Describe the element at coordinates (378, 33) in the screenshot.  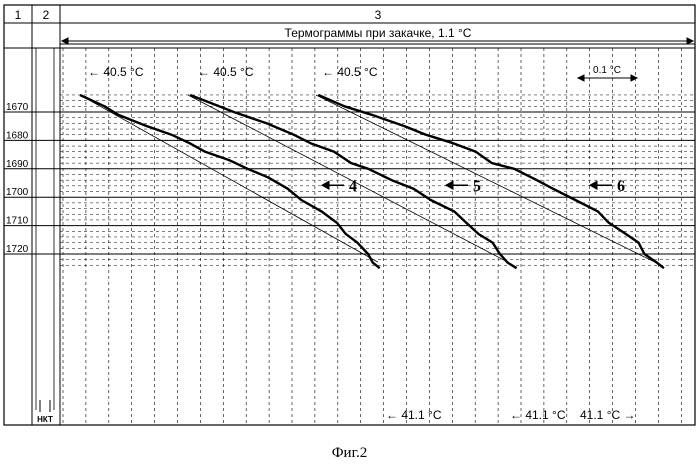
I see `chart-title: Термограммы при закачке, 1.1 °C` at that location.